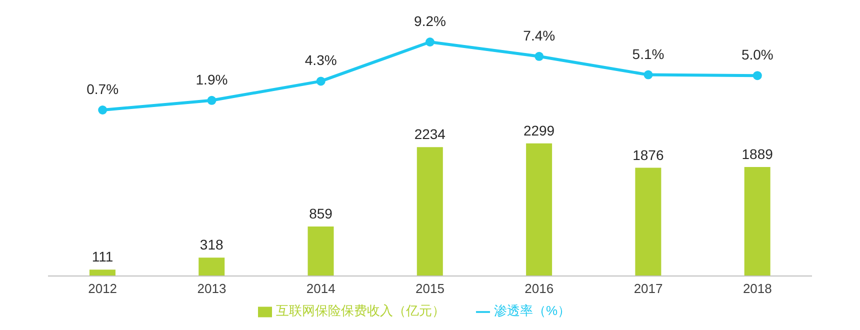  What do you see at coordinates (648, 54) in the screenshot?
I see `data-label: 5.1%` at bounding box center [648, 54].